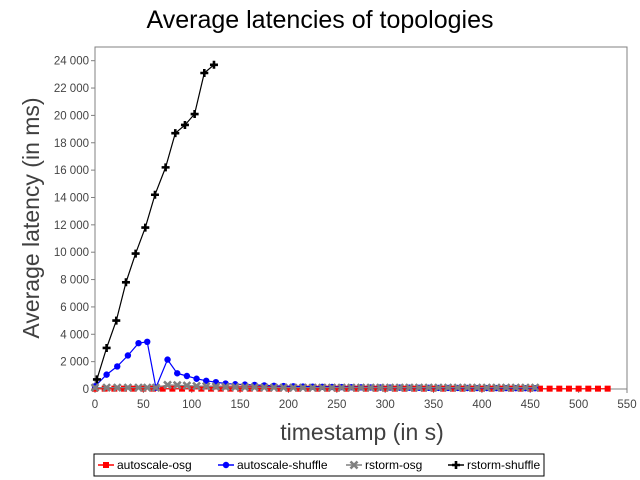 The height and width of the screenshot is (480, 640). I want to click on y-tick-label: 22 000, so click(71, 89).